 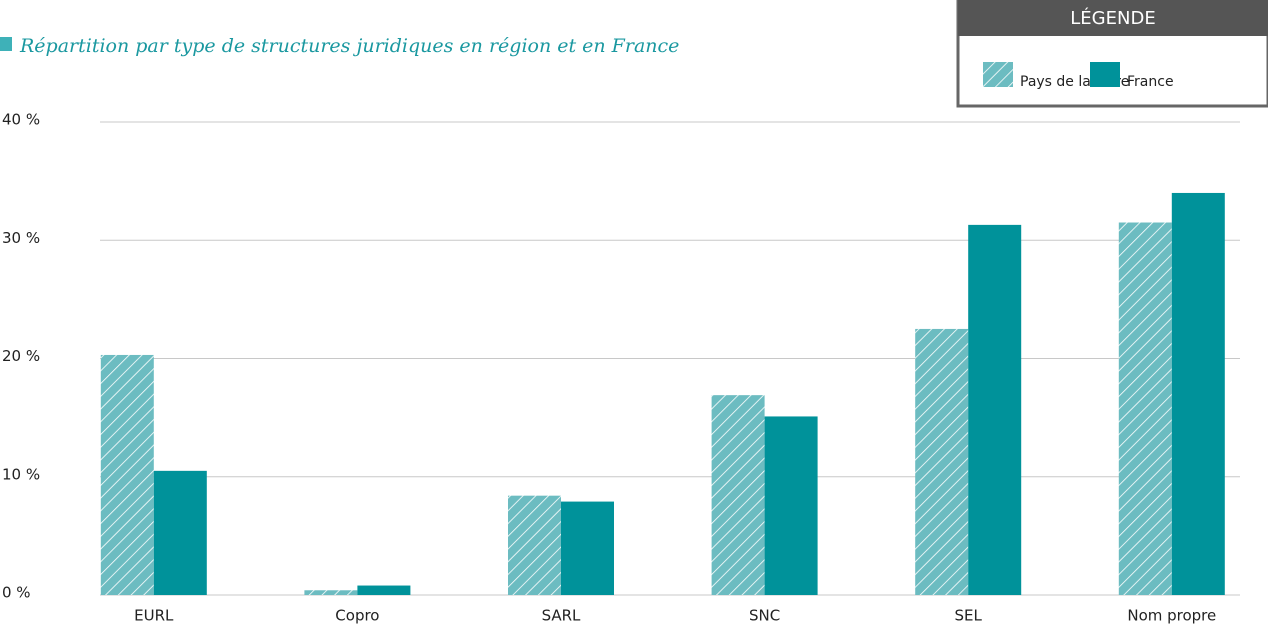 I want to click on y-tick-label: 10 %, so click(x=21, y=474).